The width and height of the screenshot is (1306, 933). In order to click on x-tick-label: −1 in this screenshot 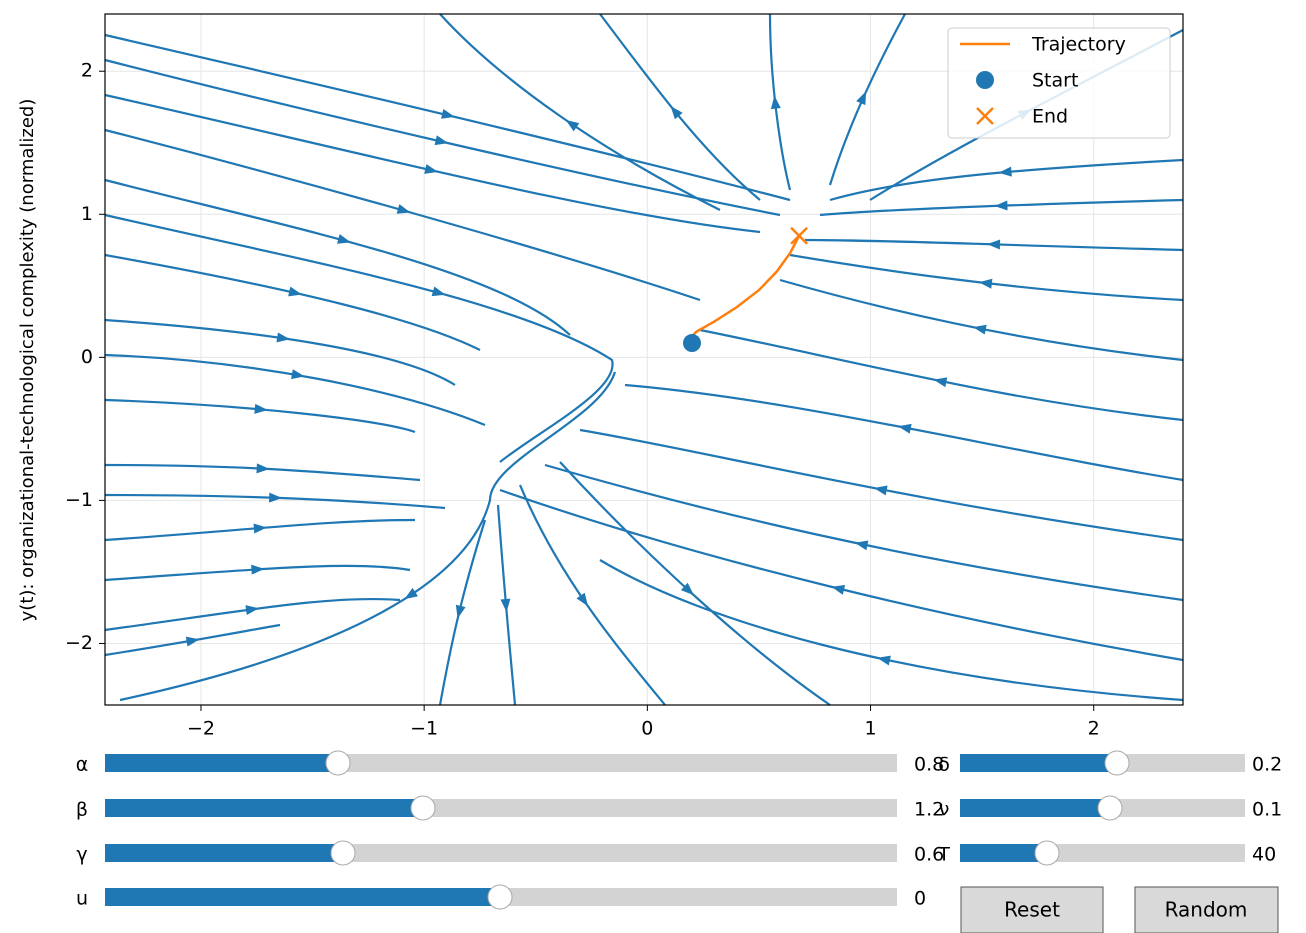, I will do `click(424, 729)`.